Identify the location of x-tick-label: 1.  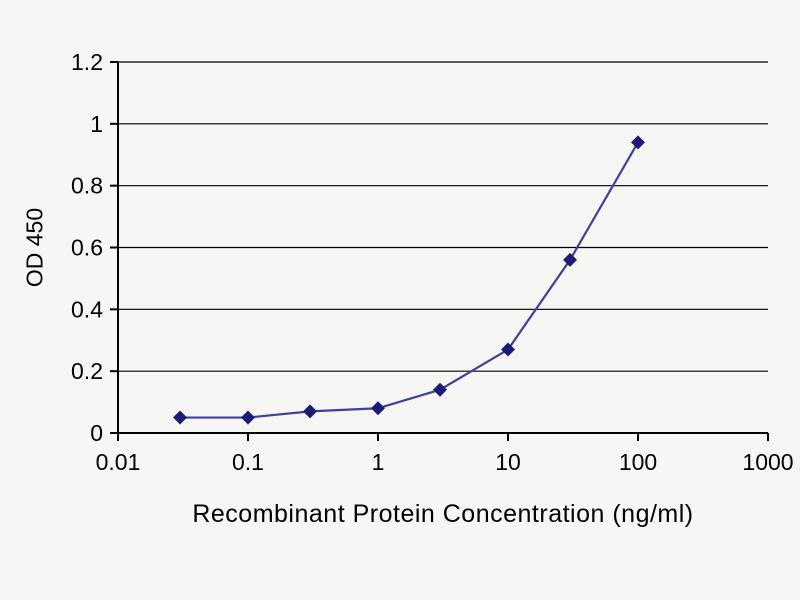
(378, 462).